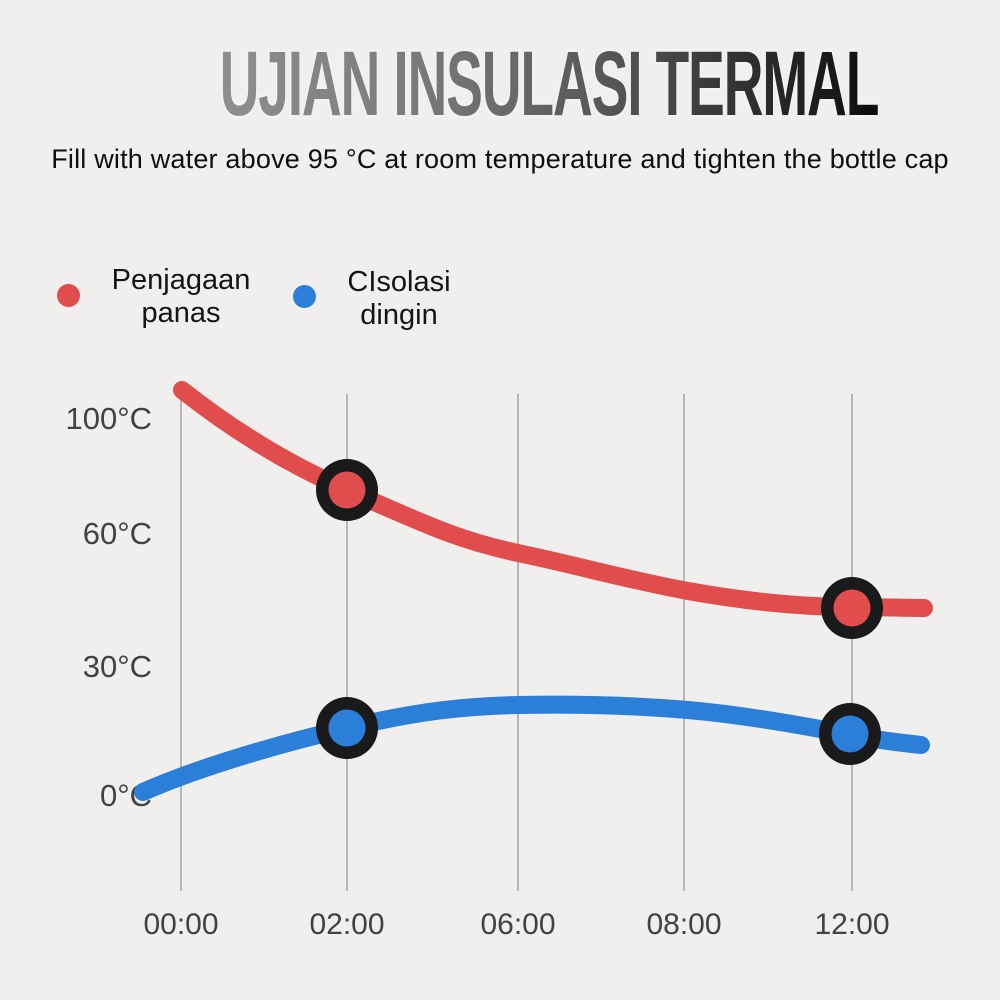 Image resolution: width=1000 pixels, height=1000 pixels. What do you see at coordinates (346, 924) in the screenshot?
I see `x-tick-label: 02:00` at bounding box center [346, 924].